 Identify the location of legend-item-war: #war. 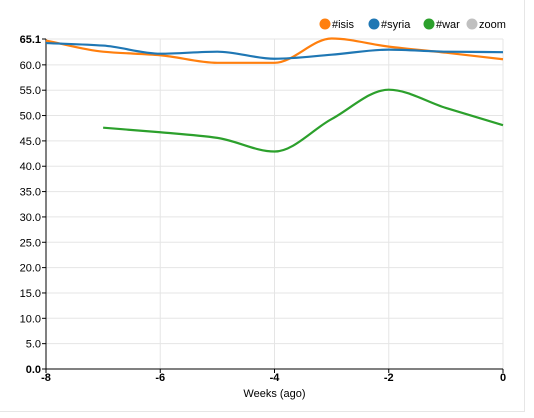
(442, 25).